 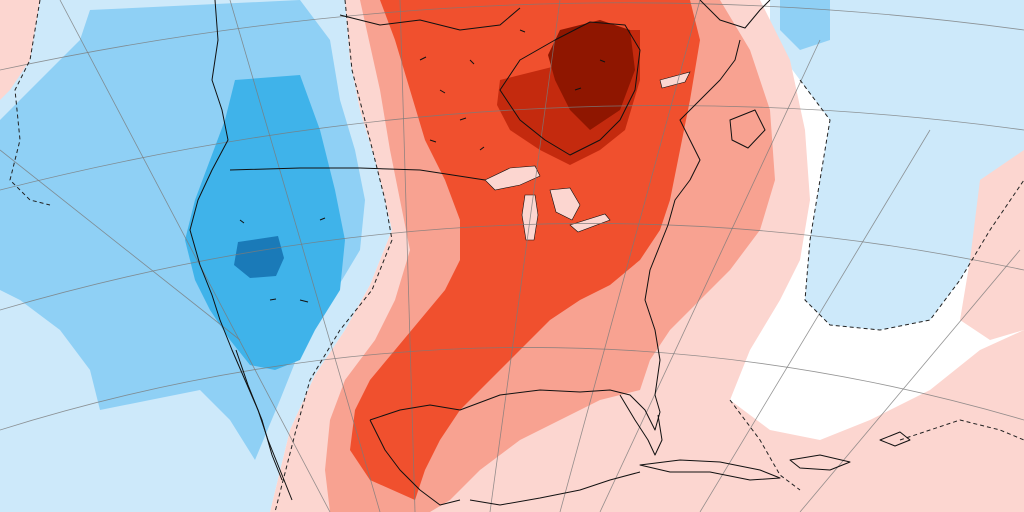 What do you see at coordinates (747, 129) in the screenshot?
I see `newfoundland-coast` at bounding box center [747, 129].